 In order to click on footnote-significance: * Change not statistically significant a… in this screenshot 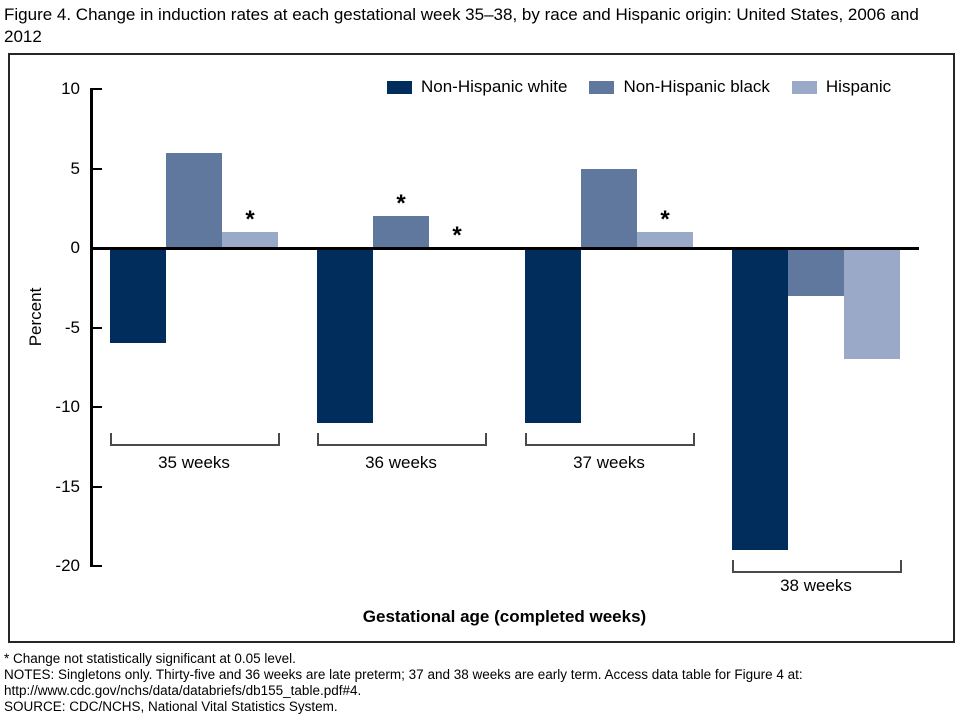, I will do `click(150, 658)`.